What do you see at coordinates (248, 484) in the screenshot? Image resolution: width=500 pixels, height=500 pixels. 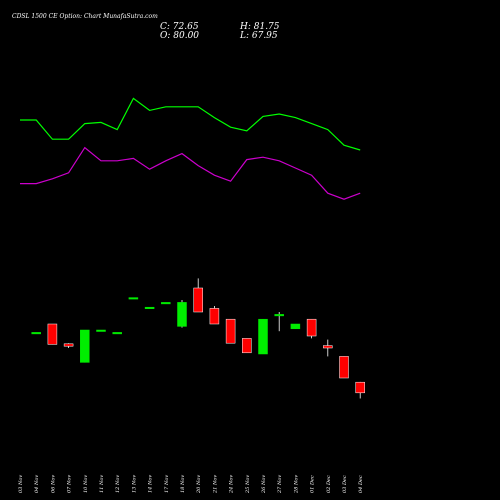 I see `x-tick-label: 25 Nov` at bounding box center [248, 484].